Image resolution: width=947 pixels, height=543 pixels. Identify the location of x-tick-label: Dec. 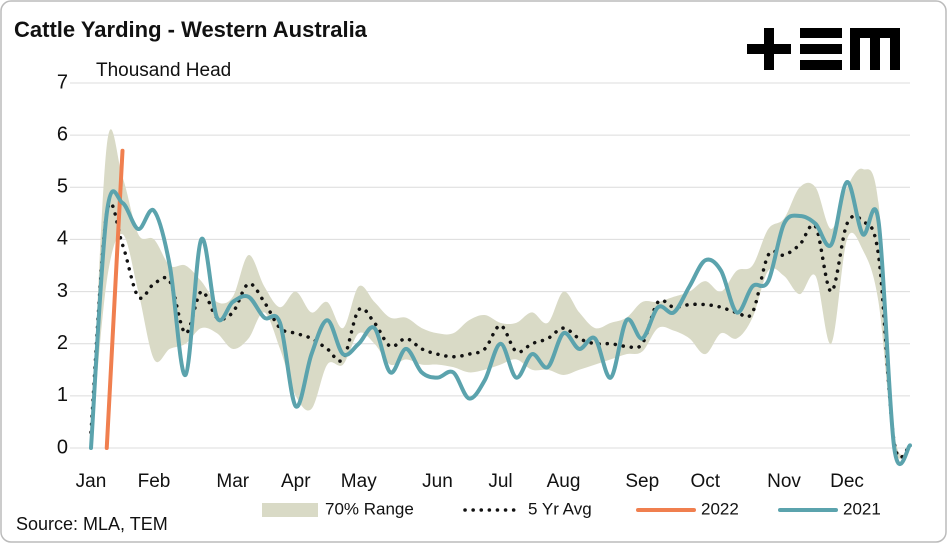
(847, 481).